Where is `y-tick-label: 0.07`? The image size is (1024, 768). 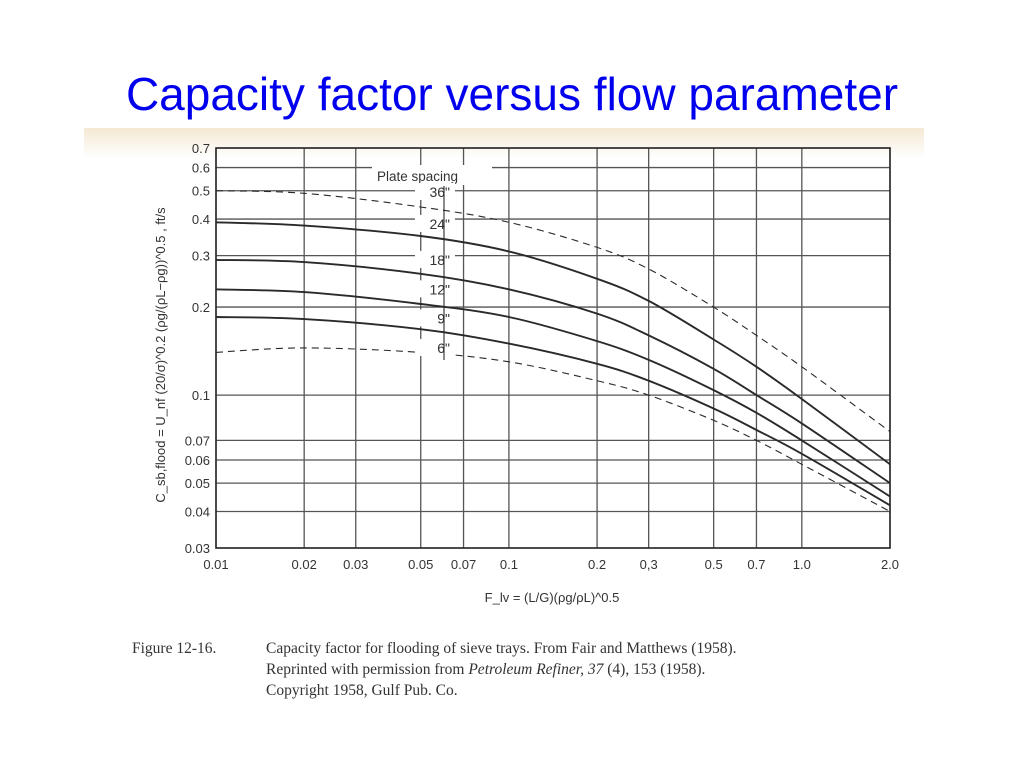
y-tick-label: 0.07 is located at coordinates (197, 440).